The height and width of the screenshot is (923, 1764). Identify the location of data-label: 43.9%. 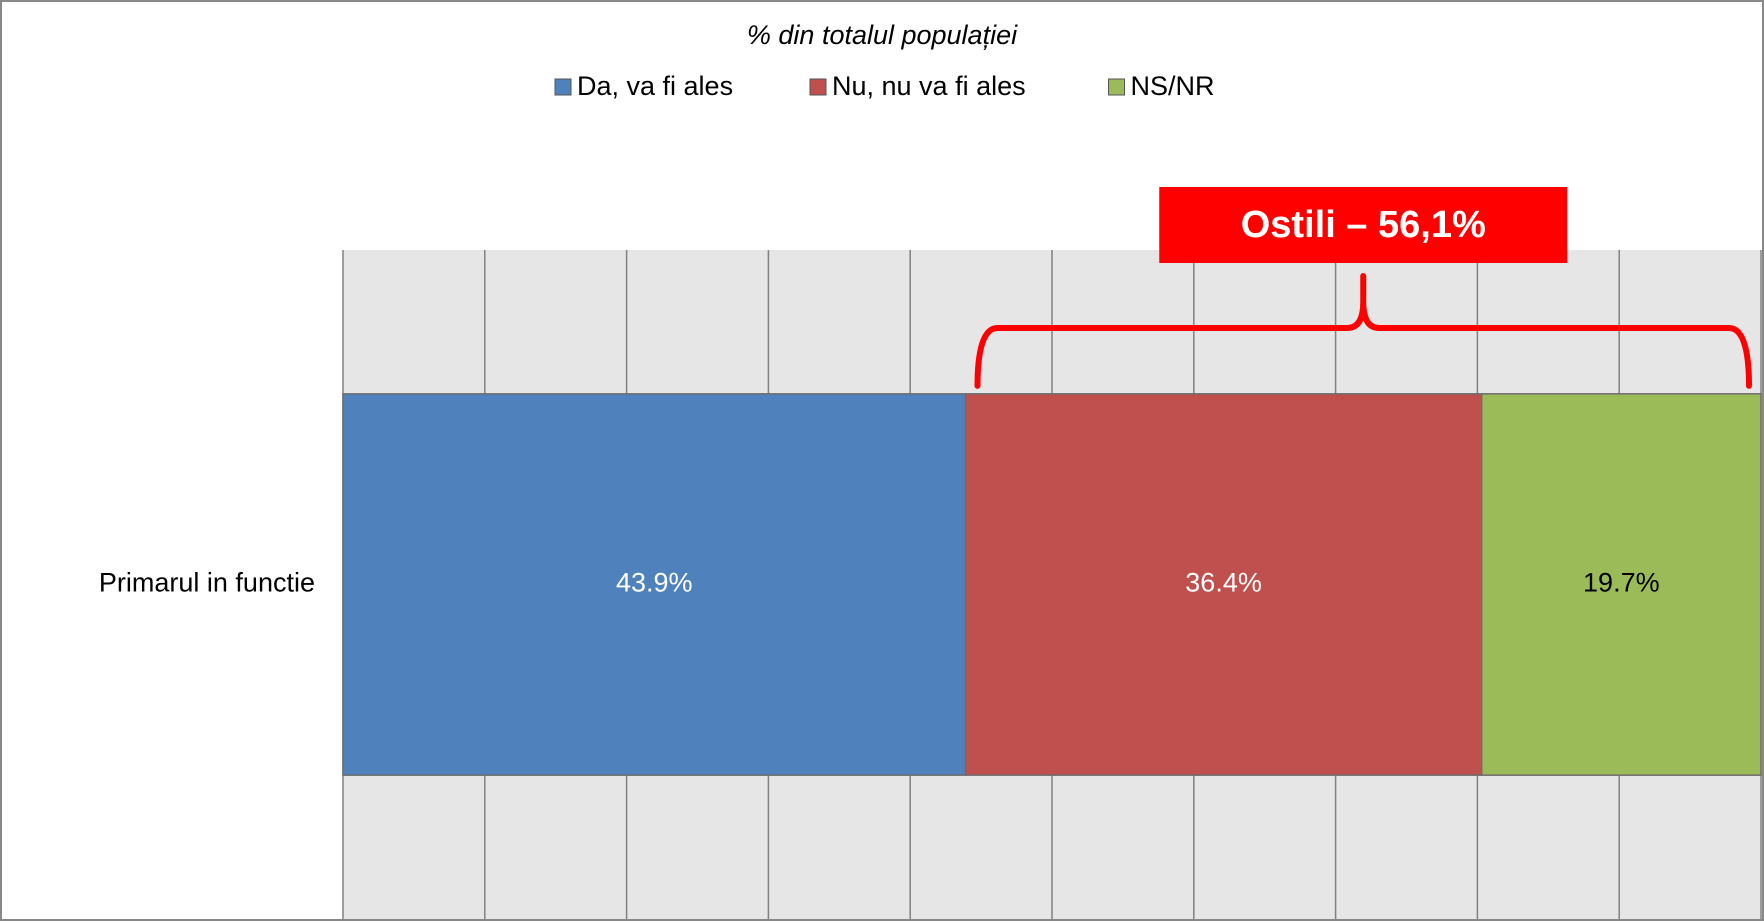
(654, 583).